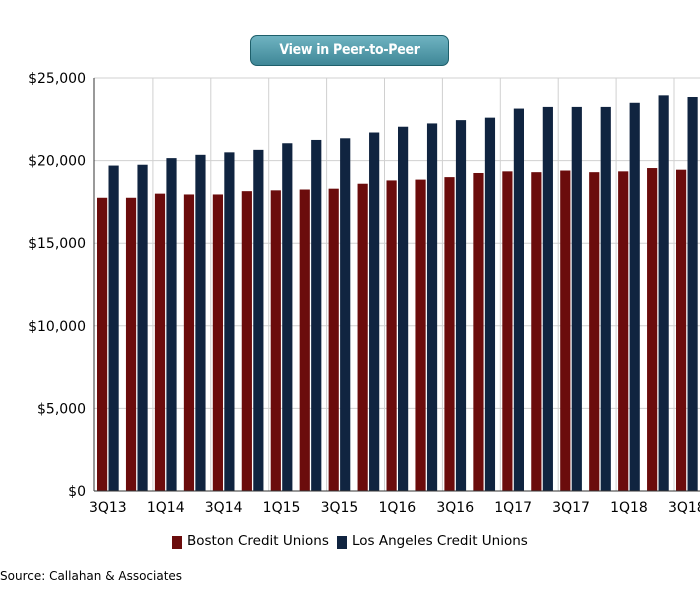 Image resolution: width=700 pixels, height=590 pixels. Describe the element at coordinates (403, 308) in the screenshot. I see `bar-los-angeles-1Q16` at that location.